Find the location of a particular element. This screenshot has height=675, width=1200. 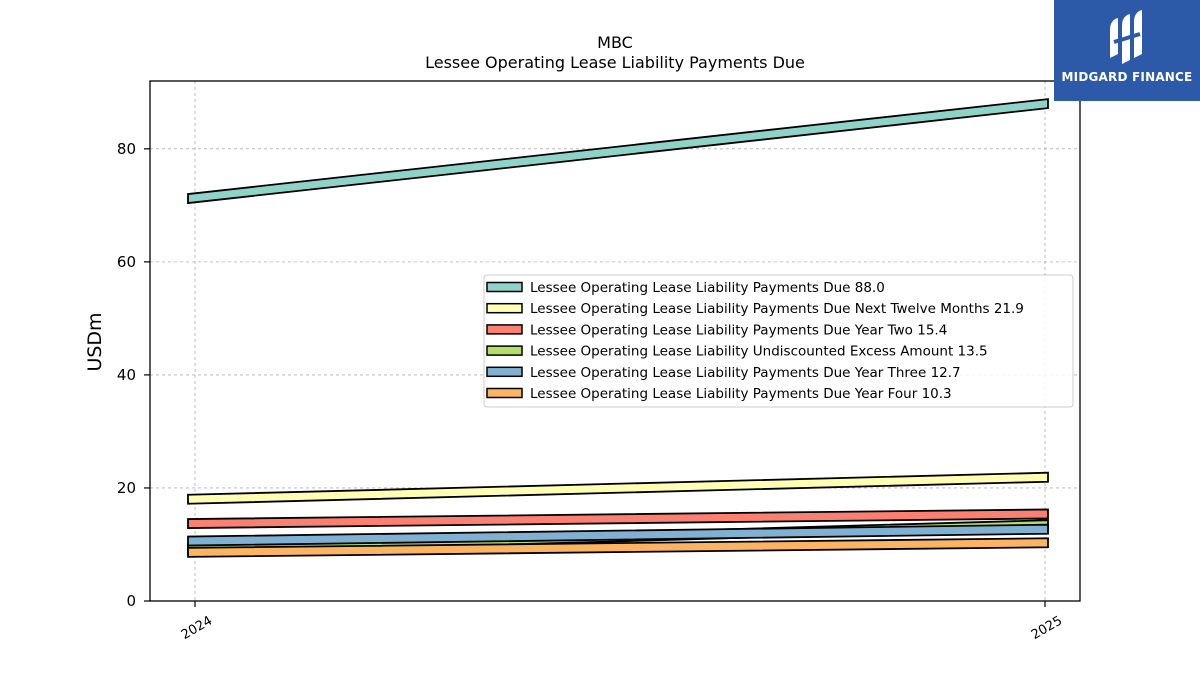

x-tick-label: 2025 is located at coordinates (1047, 628).